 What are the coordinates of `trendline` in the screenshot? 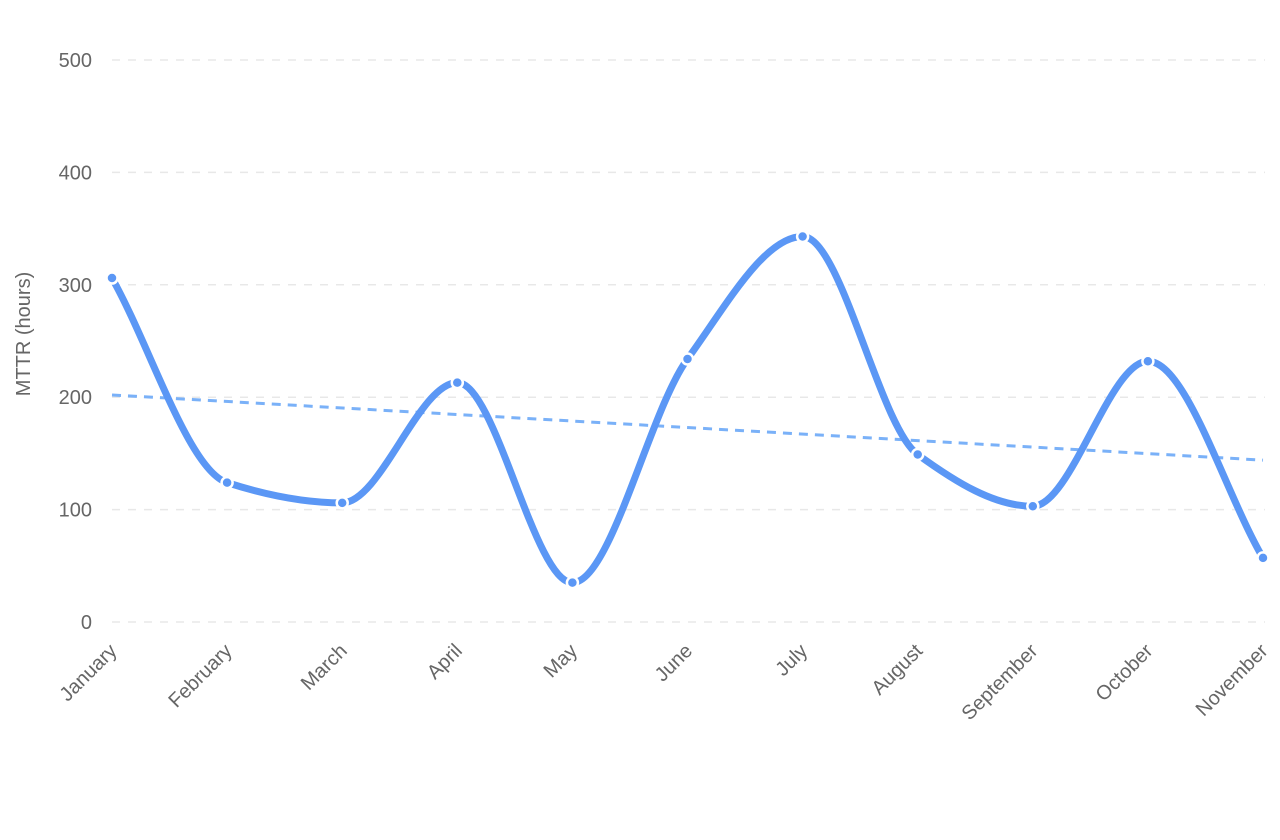 It's located at (687, 427).